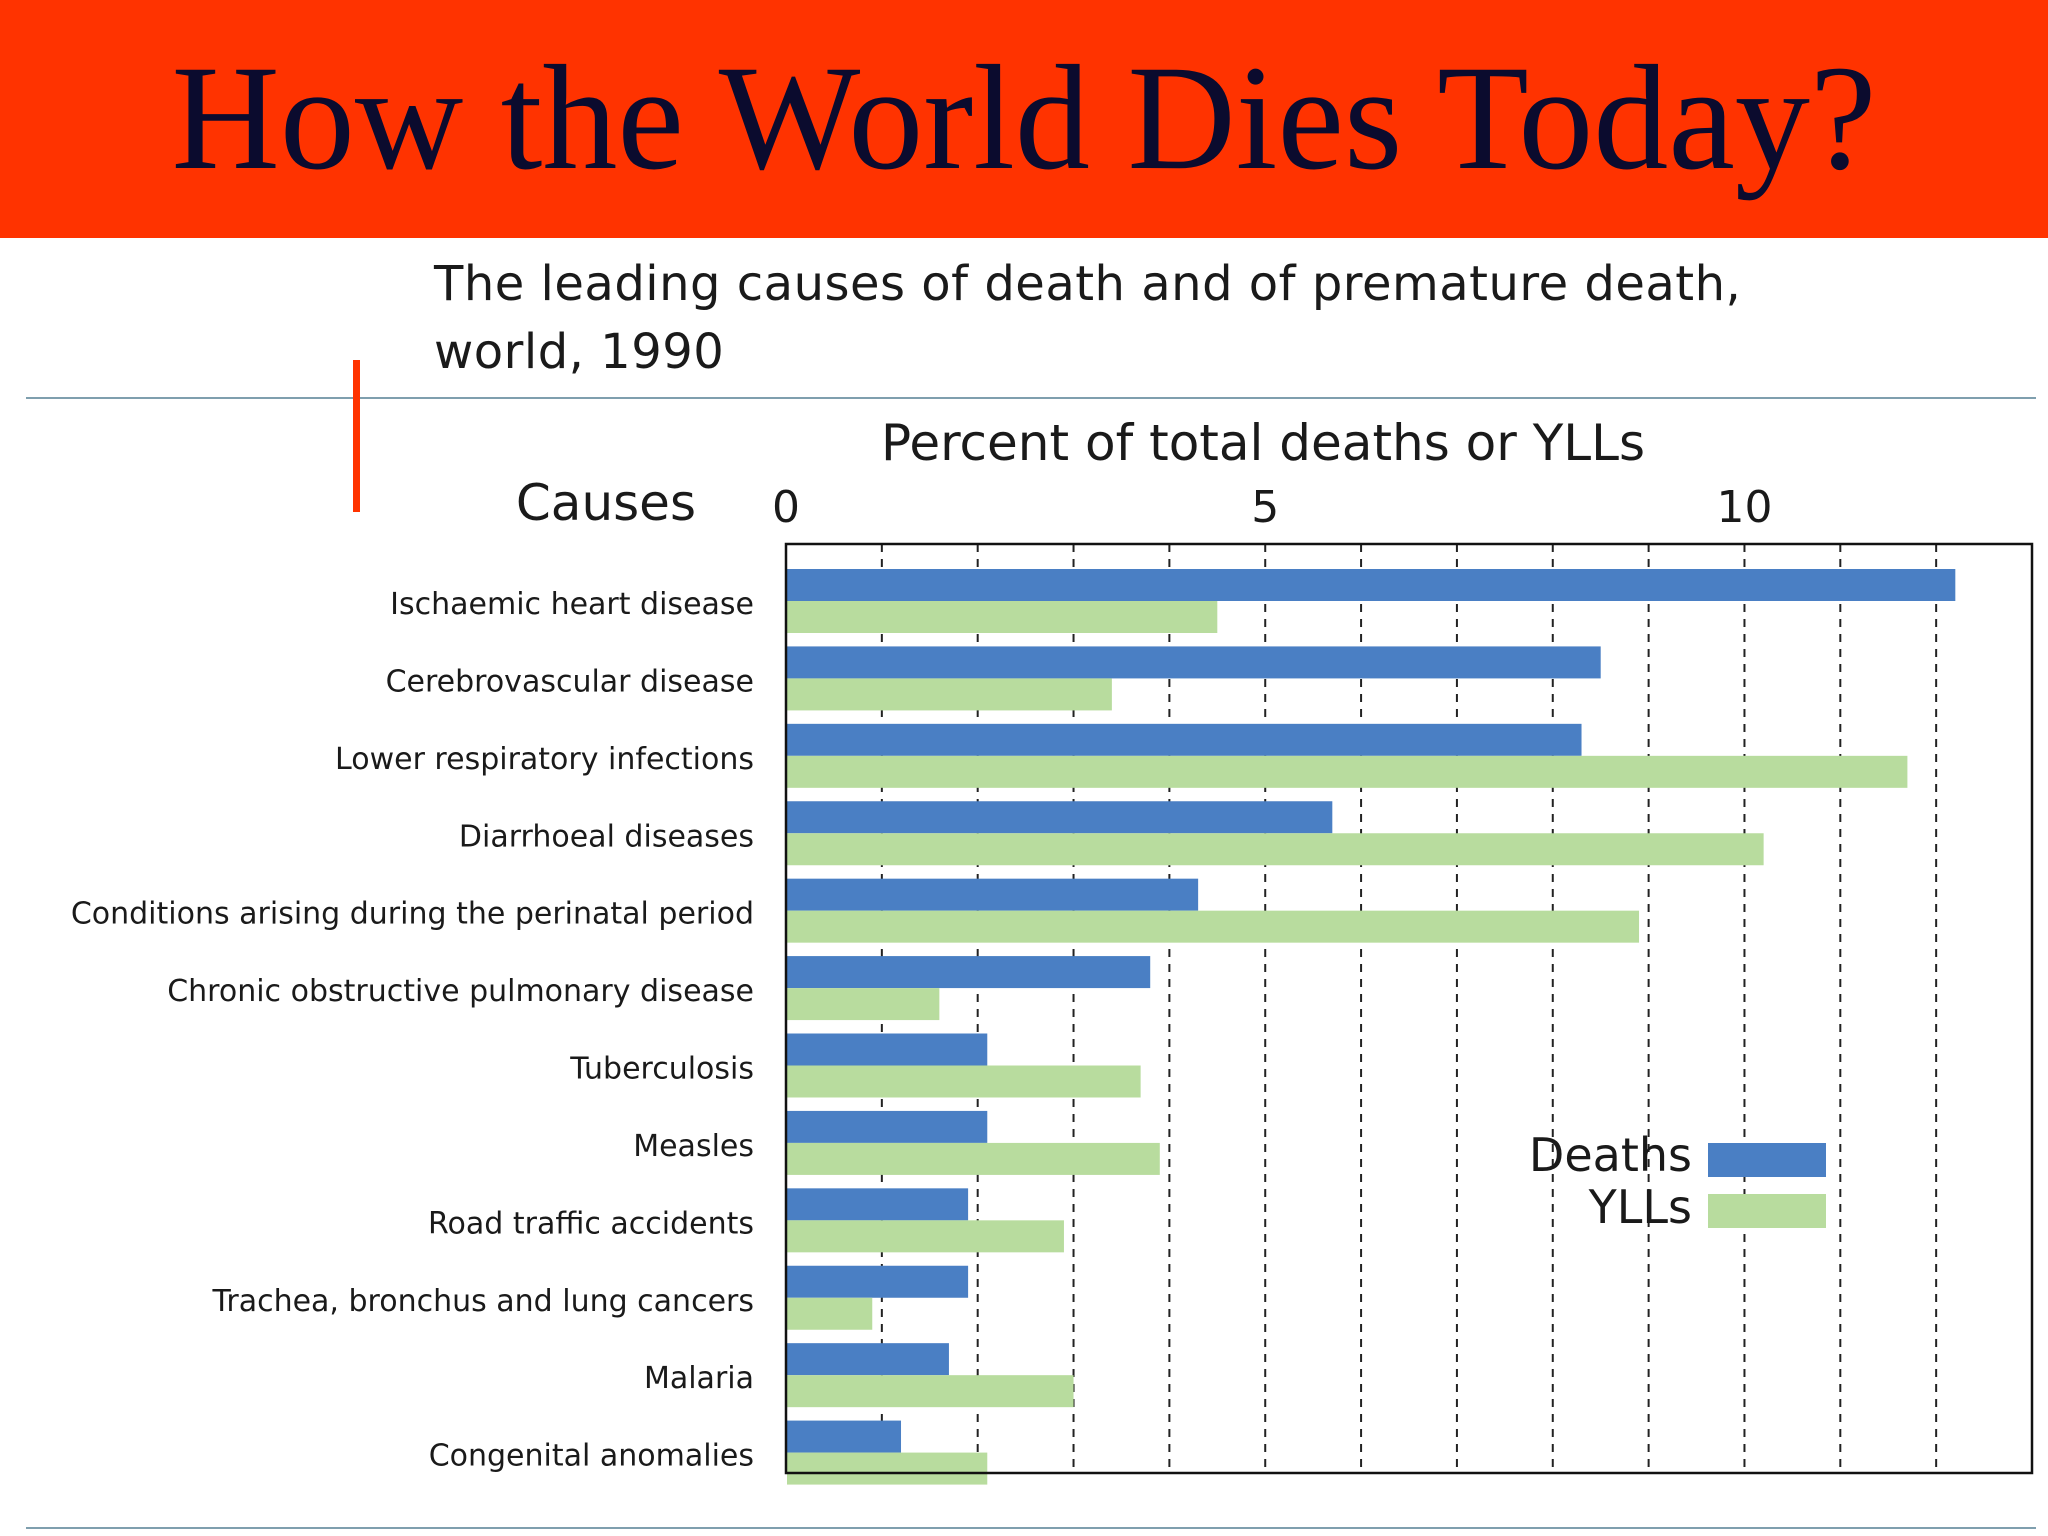  I want to click on category-axis-label: Causes, so click(606, 503).